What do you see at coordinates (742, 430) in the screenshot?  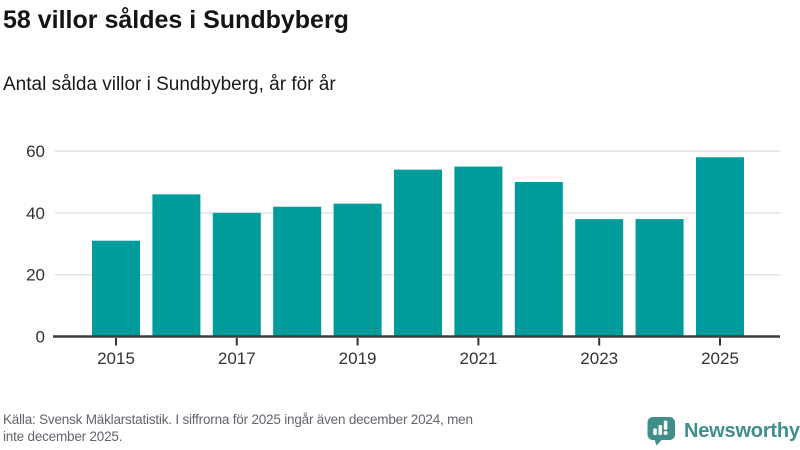 I see `newsworthy-wordmark: Newsworthy` at bounding box center [742, 430].